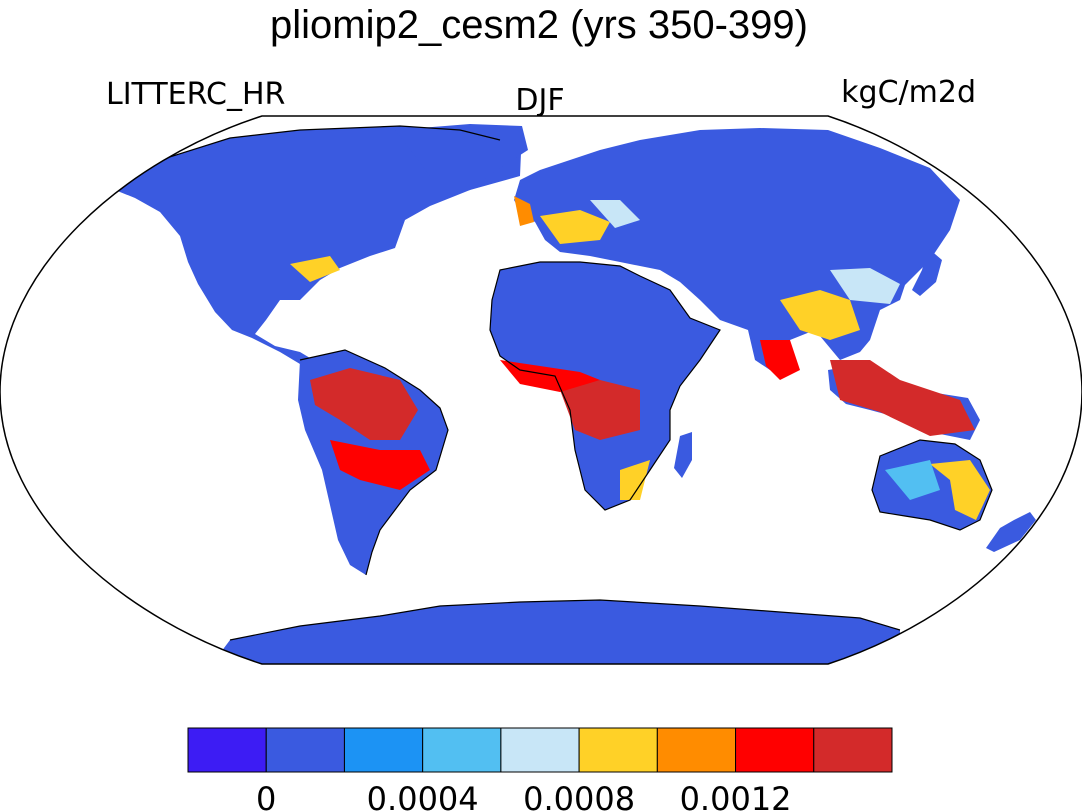 Image resolution: width=1082 pixels, height=812 pixels. What do you see at coordinates (550, 632) in the screenshot?
I see `antarctica` at bounding box center [550, 632].